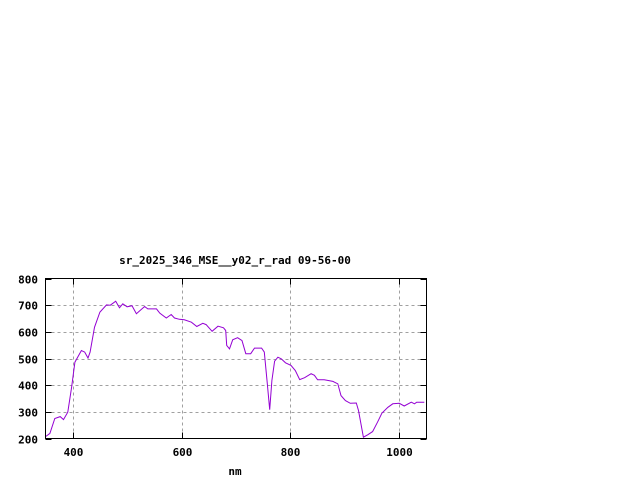 The image size is (640, 480). What do you see at coordinates (28, 440) in the screenshot?
I see `y-tick-label: 200` at bounding box center [28, 440].